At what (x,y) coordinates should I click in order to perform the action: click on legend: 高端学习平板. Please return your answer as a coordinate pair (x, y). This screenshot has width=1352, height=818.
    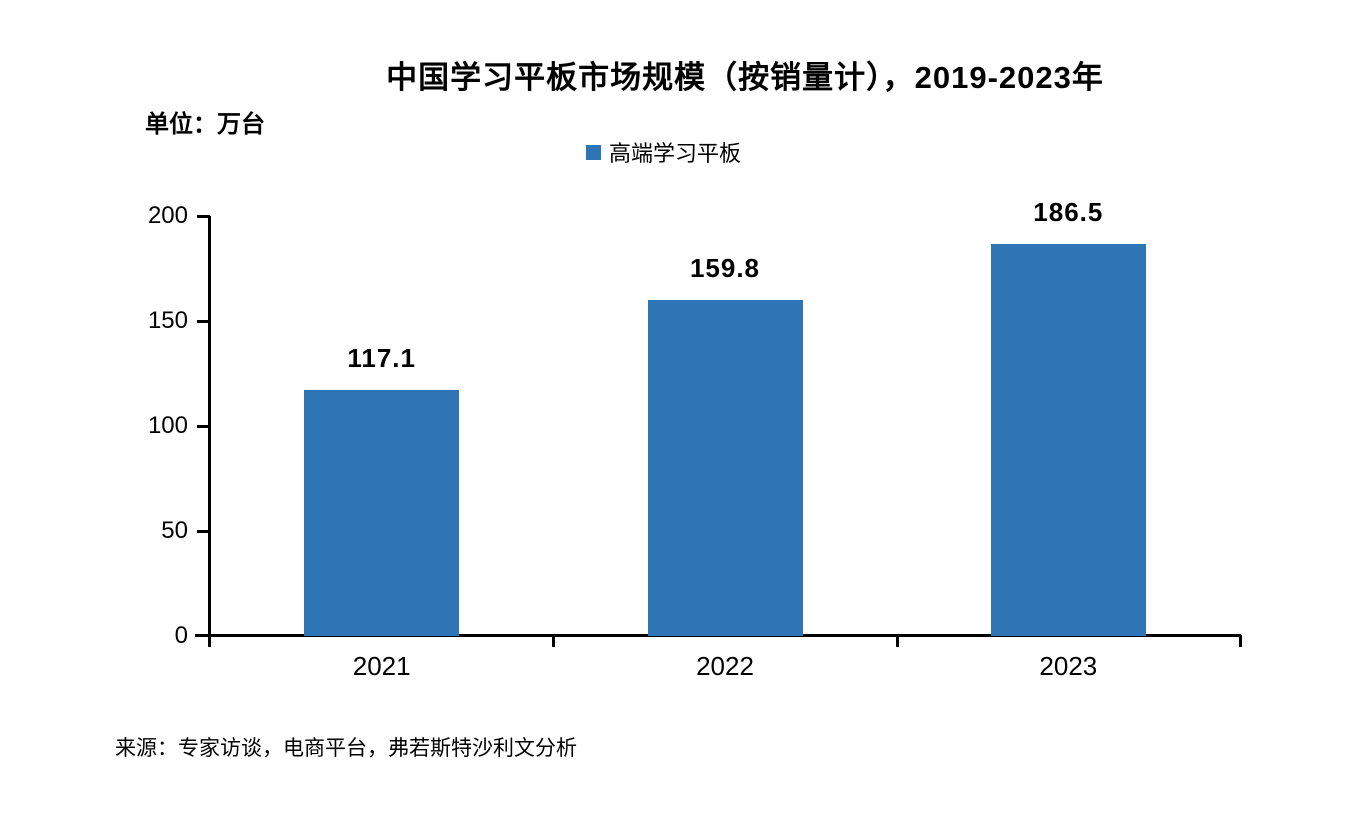
    Looking at the image, I should click on (663, 152).